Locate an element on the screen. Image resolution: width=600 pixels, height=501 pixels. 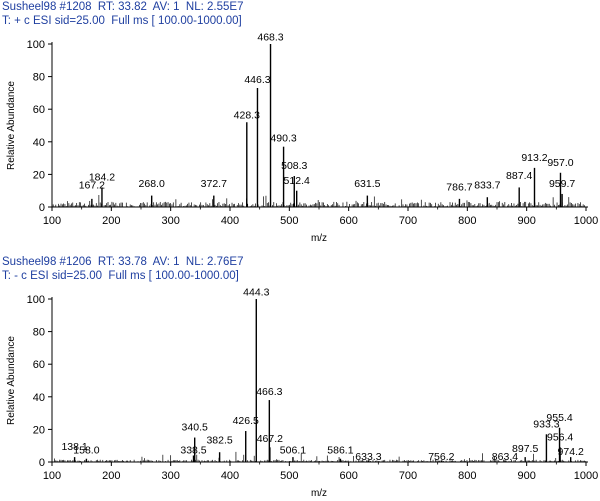
spectrum-1-peak-label-9: 512.4 is located at coordinates (297, 181).